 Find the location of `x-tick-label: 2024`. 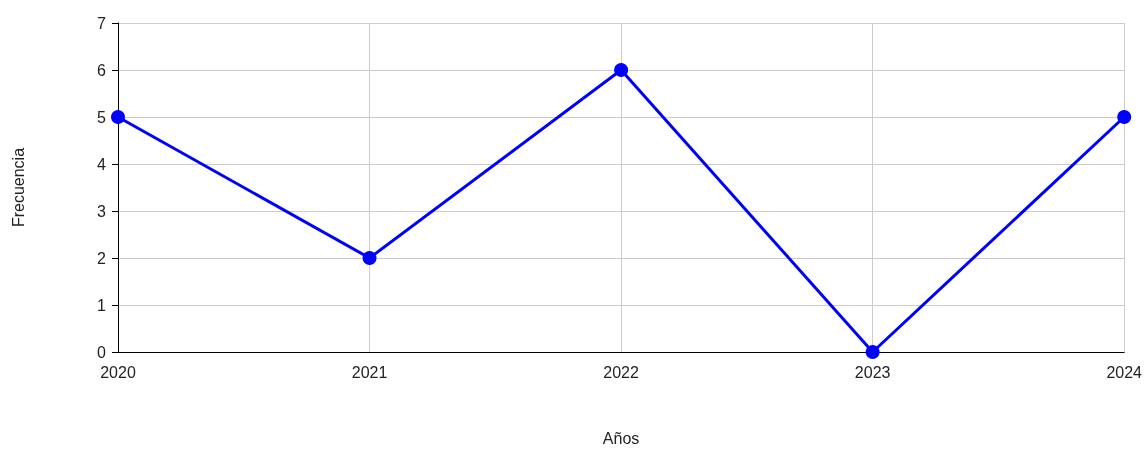

x-tick-label: 2024 is located at coordinates (1124, 372).